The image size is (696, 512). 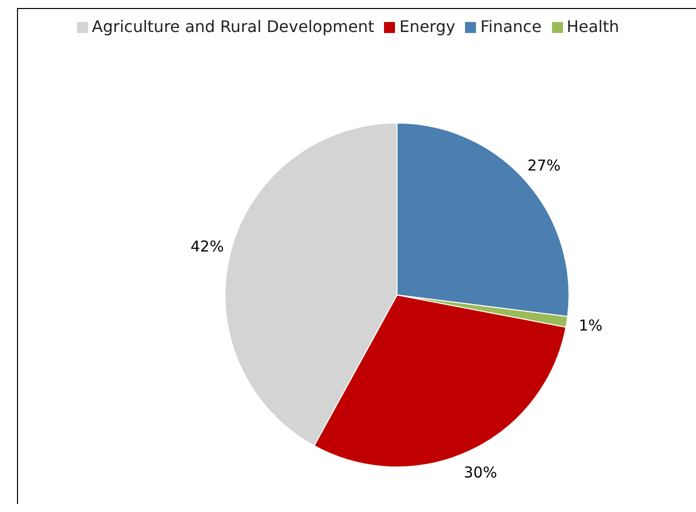 I want to click on legend-label: Energy, so click(x=427, y=26).